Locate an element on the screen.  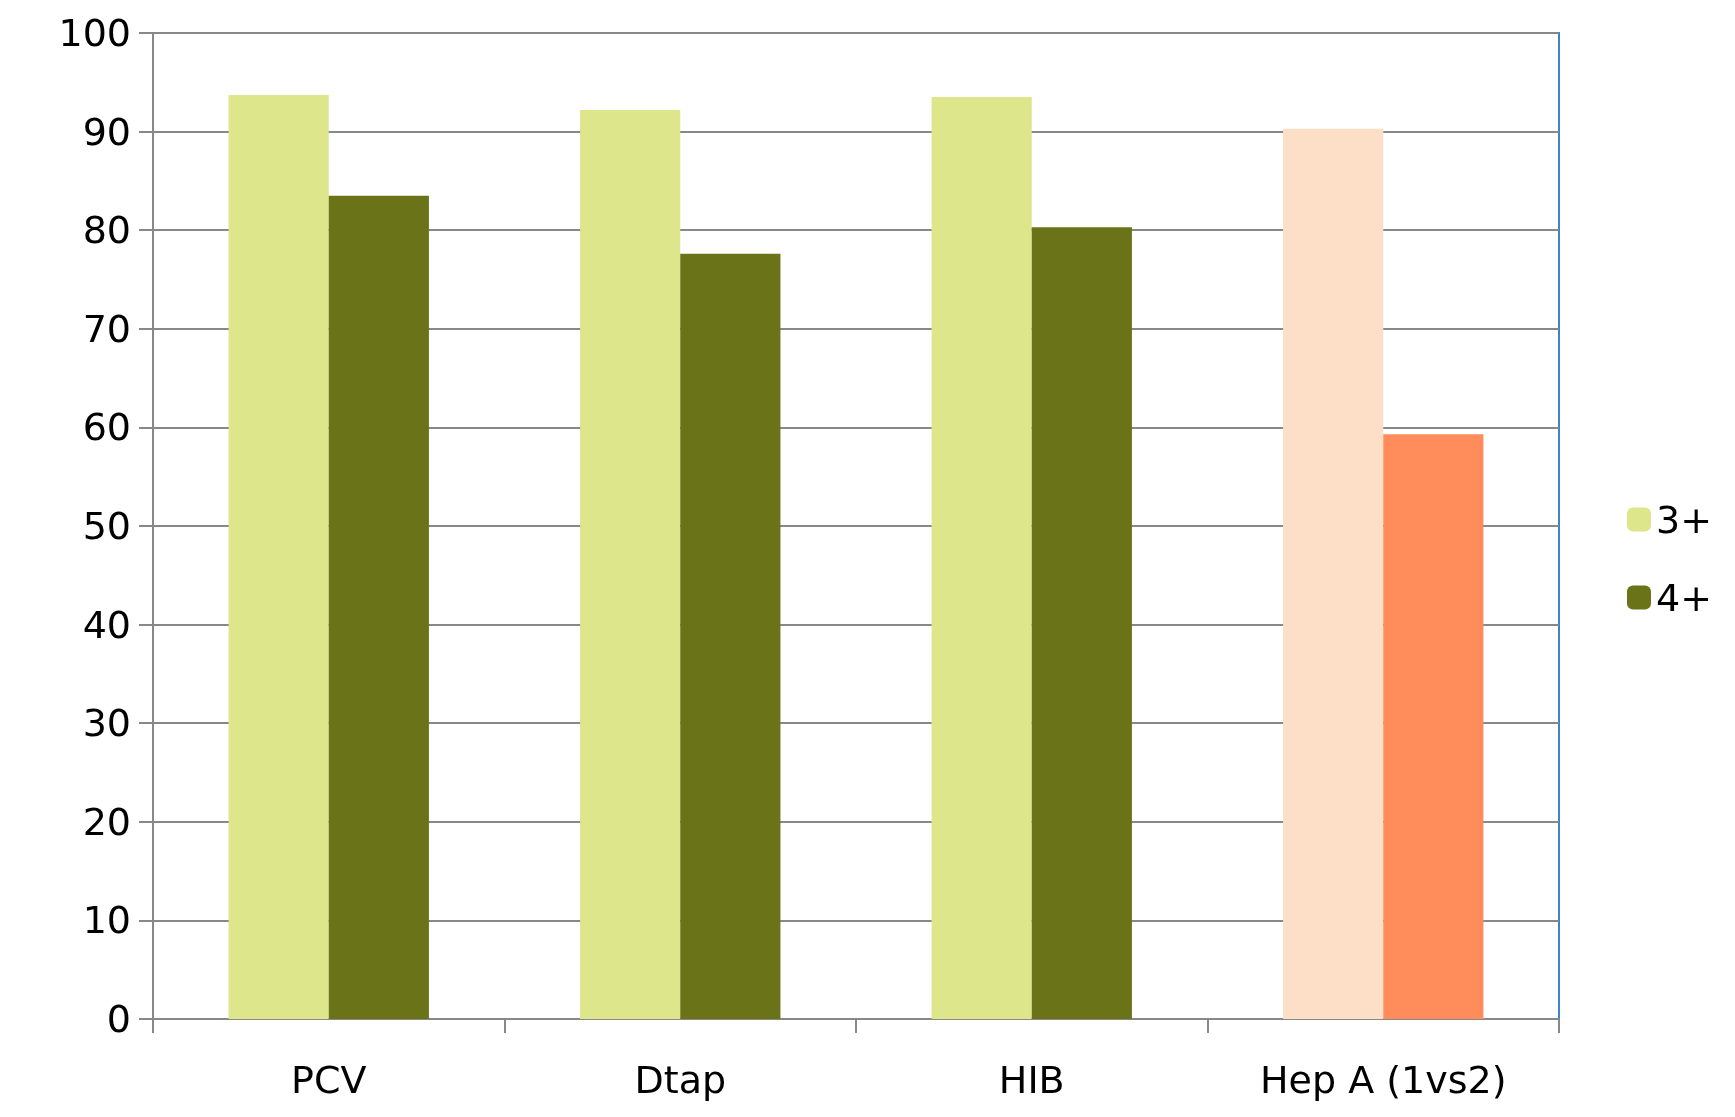
y-tick-label: 30 is located at coordinates (106, 723).